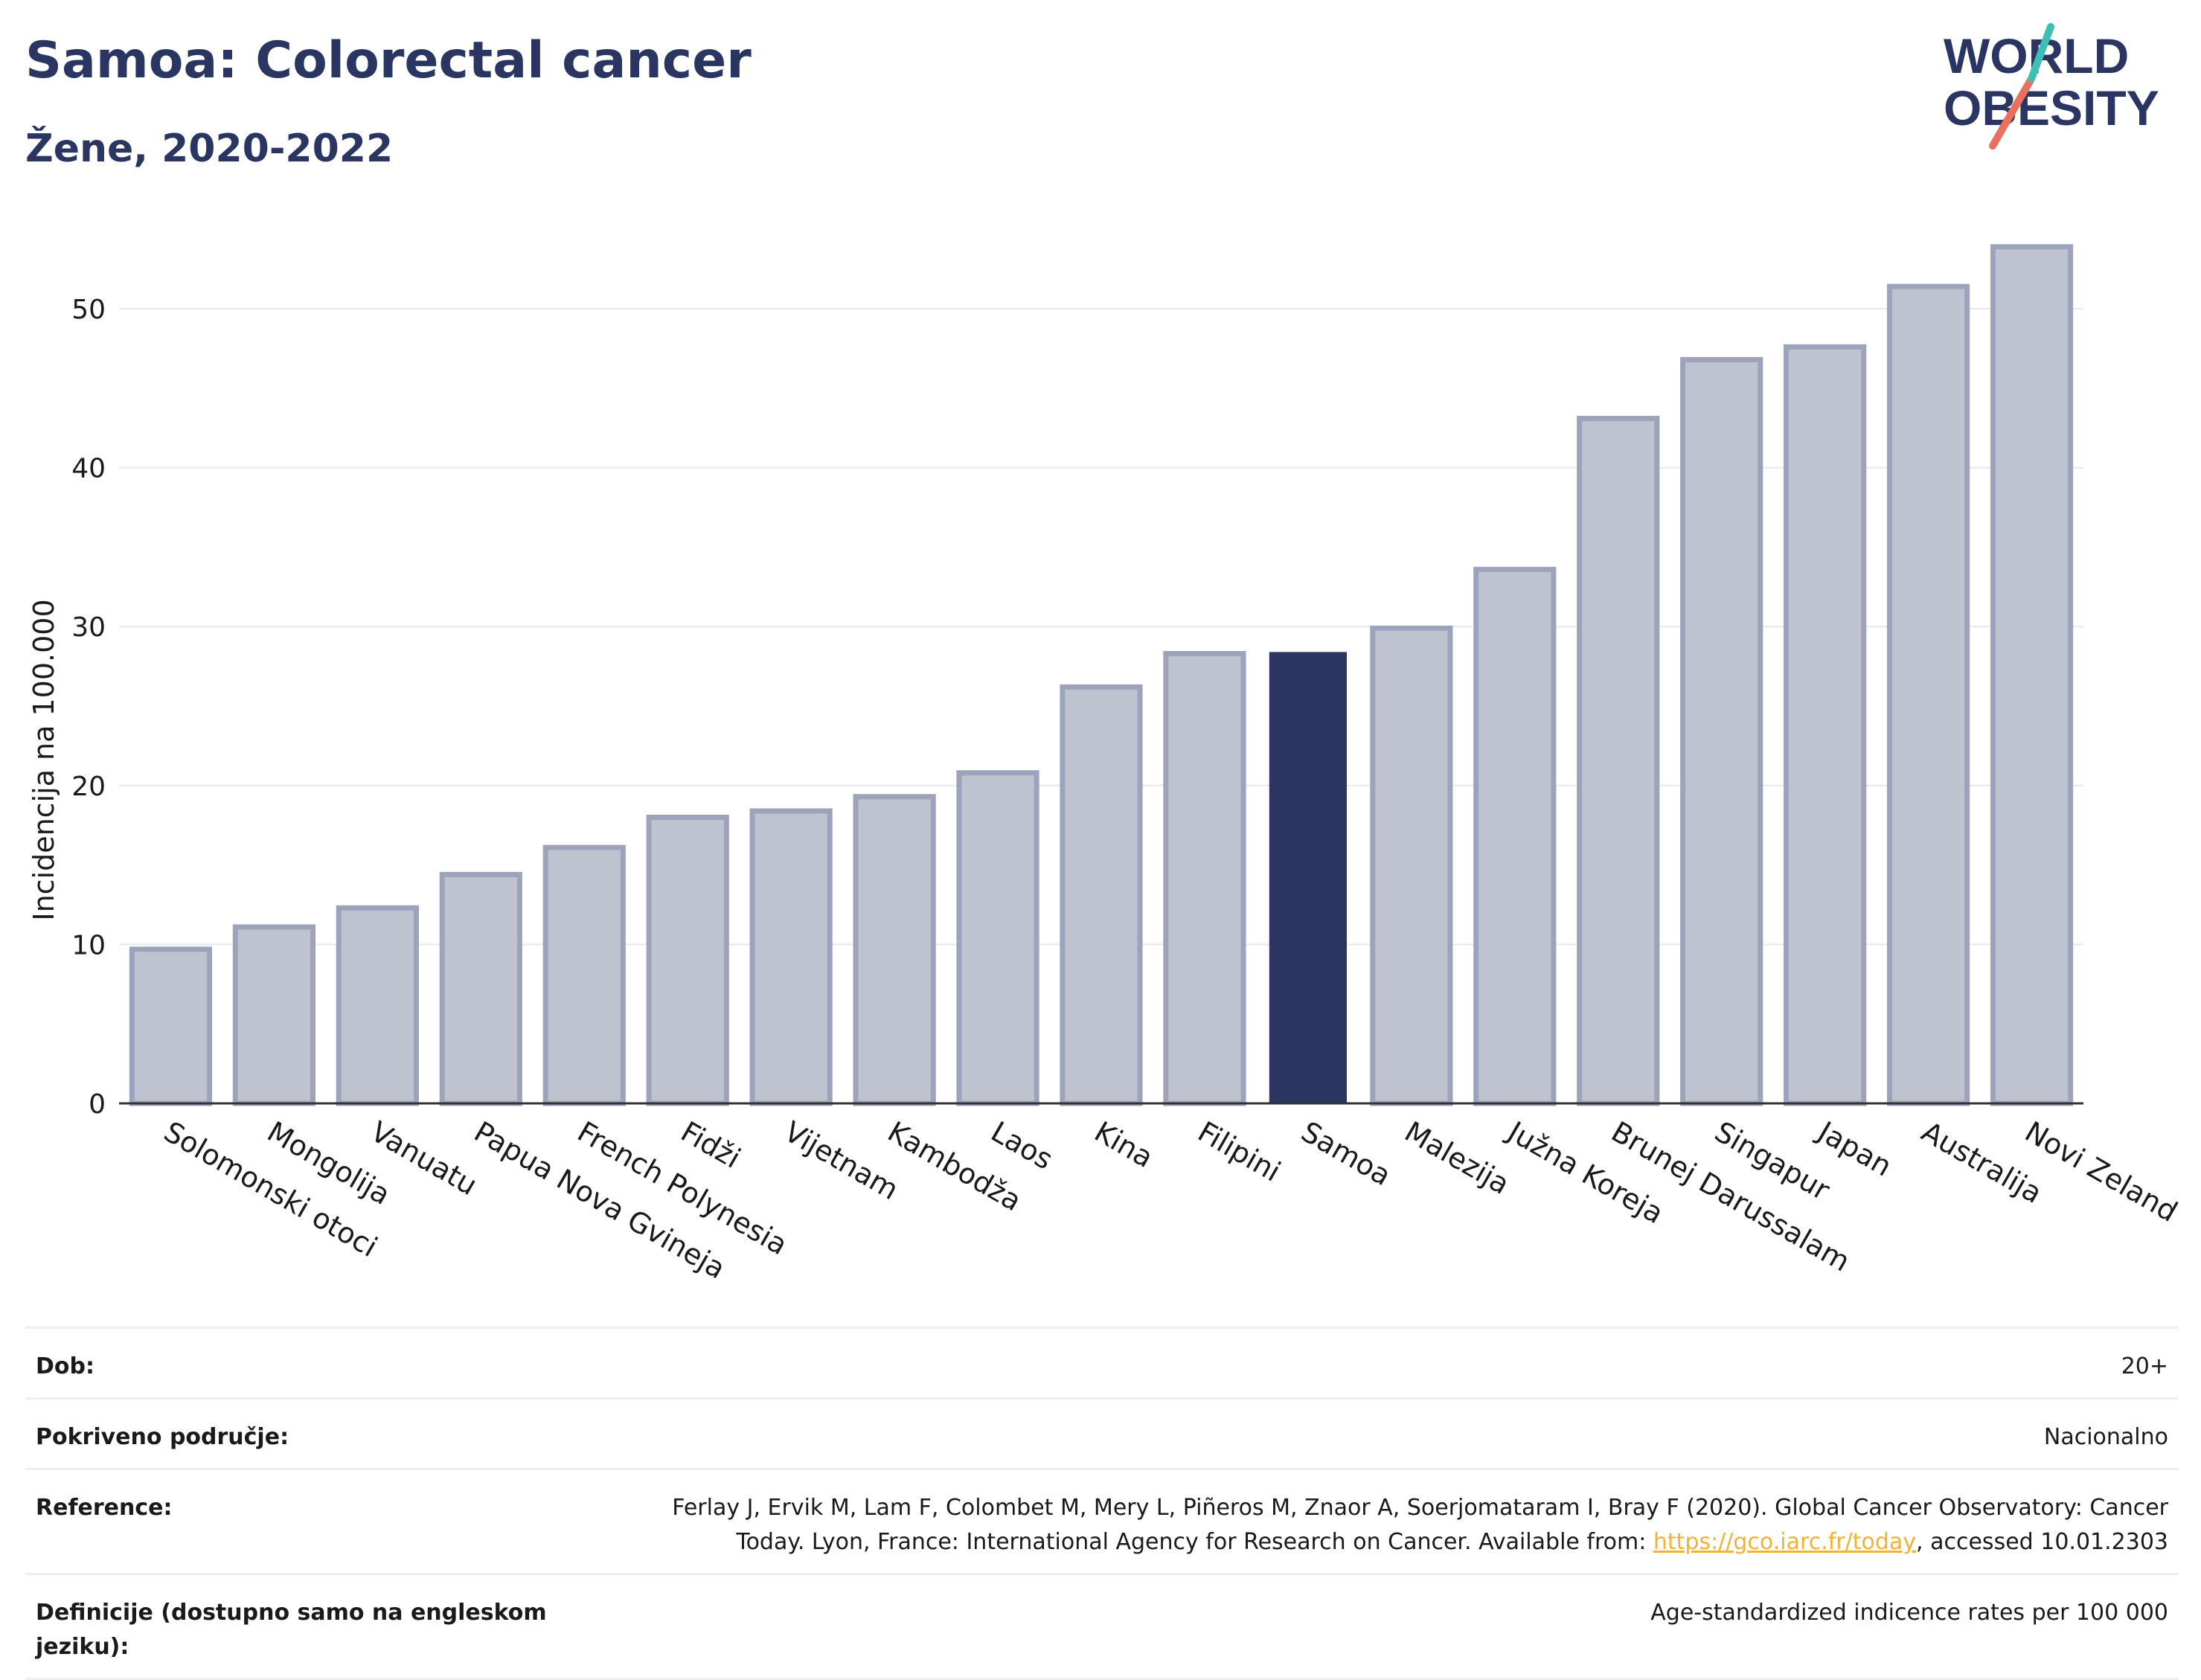  I want to click on bar-singapur, so click(1721, 731).